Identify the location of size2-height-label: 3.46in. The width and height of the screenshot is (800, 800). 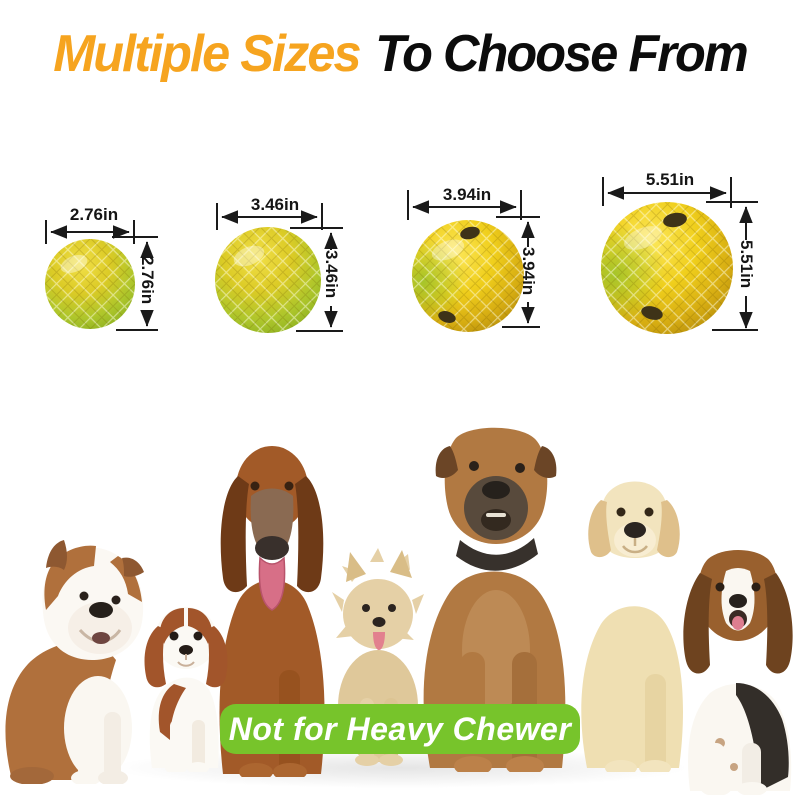
(331, 274).